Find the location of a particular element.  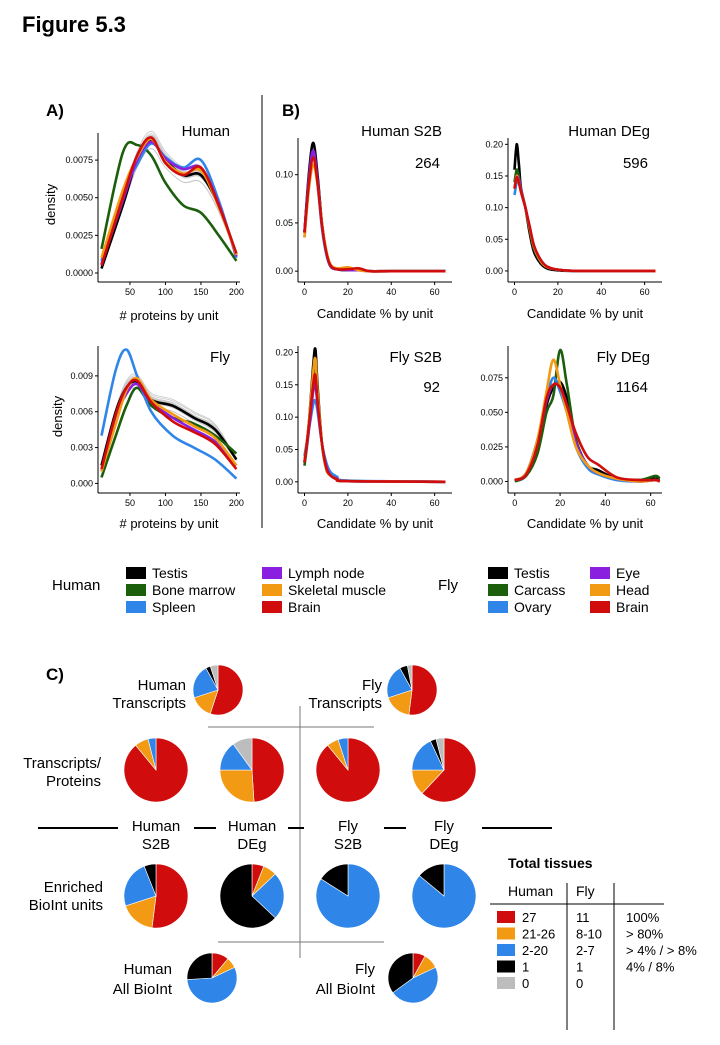

pie-en-fly-s2b is located at coordinates (348, 896).